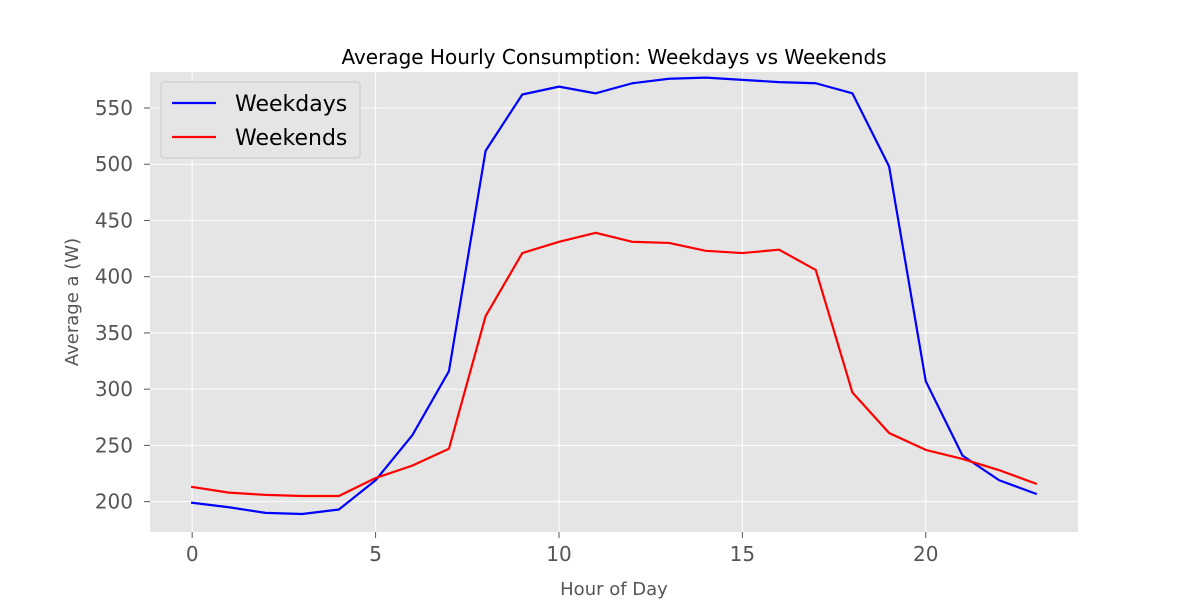 The height and width of the screenshot is (600, 1200). What do you see at coordinates (114, 220) in the screenshot?
I see `y-tick-label: 450` at bounding box center [114, 220].